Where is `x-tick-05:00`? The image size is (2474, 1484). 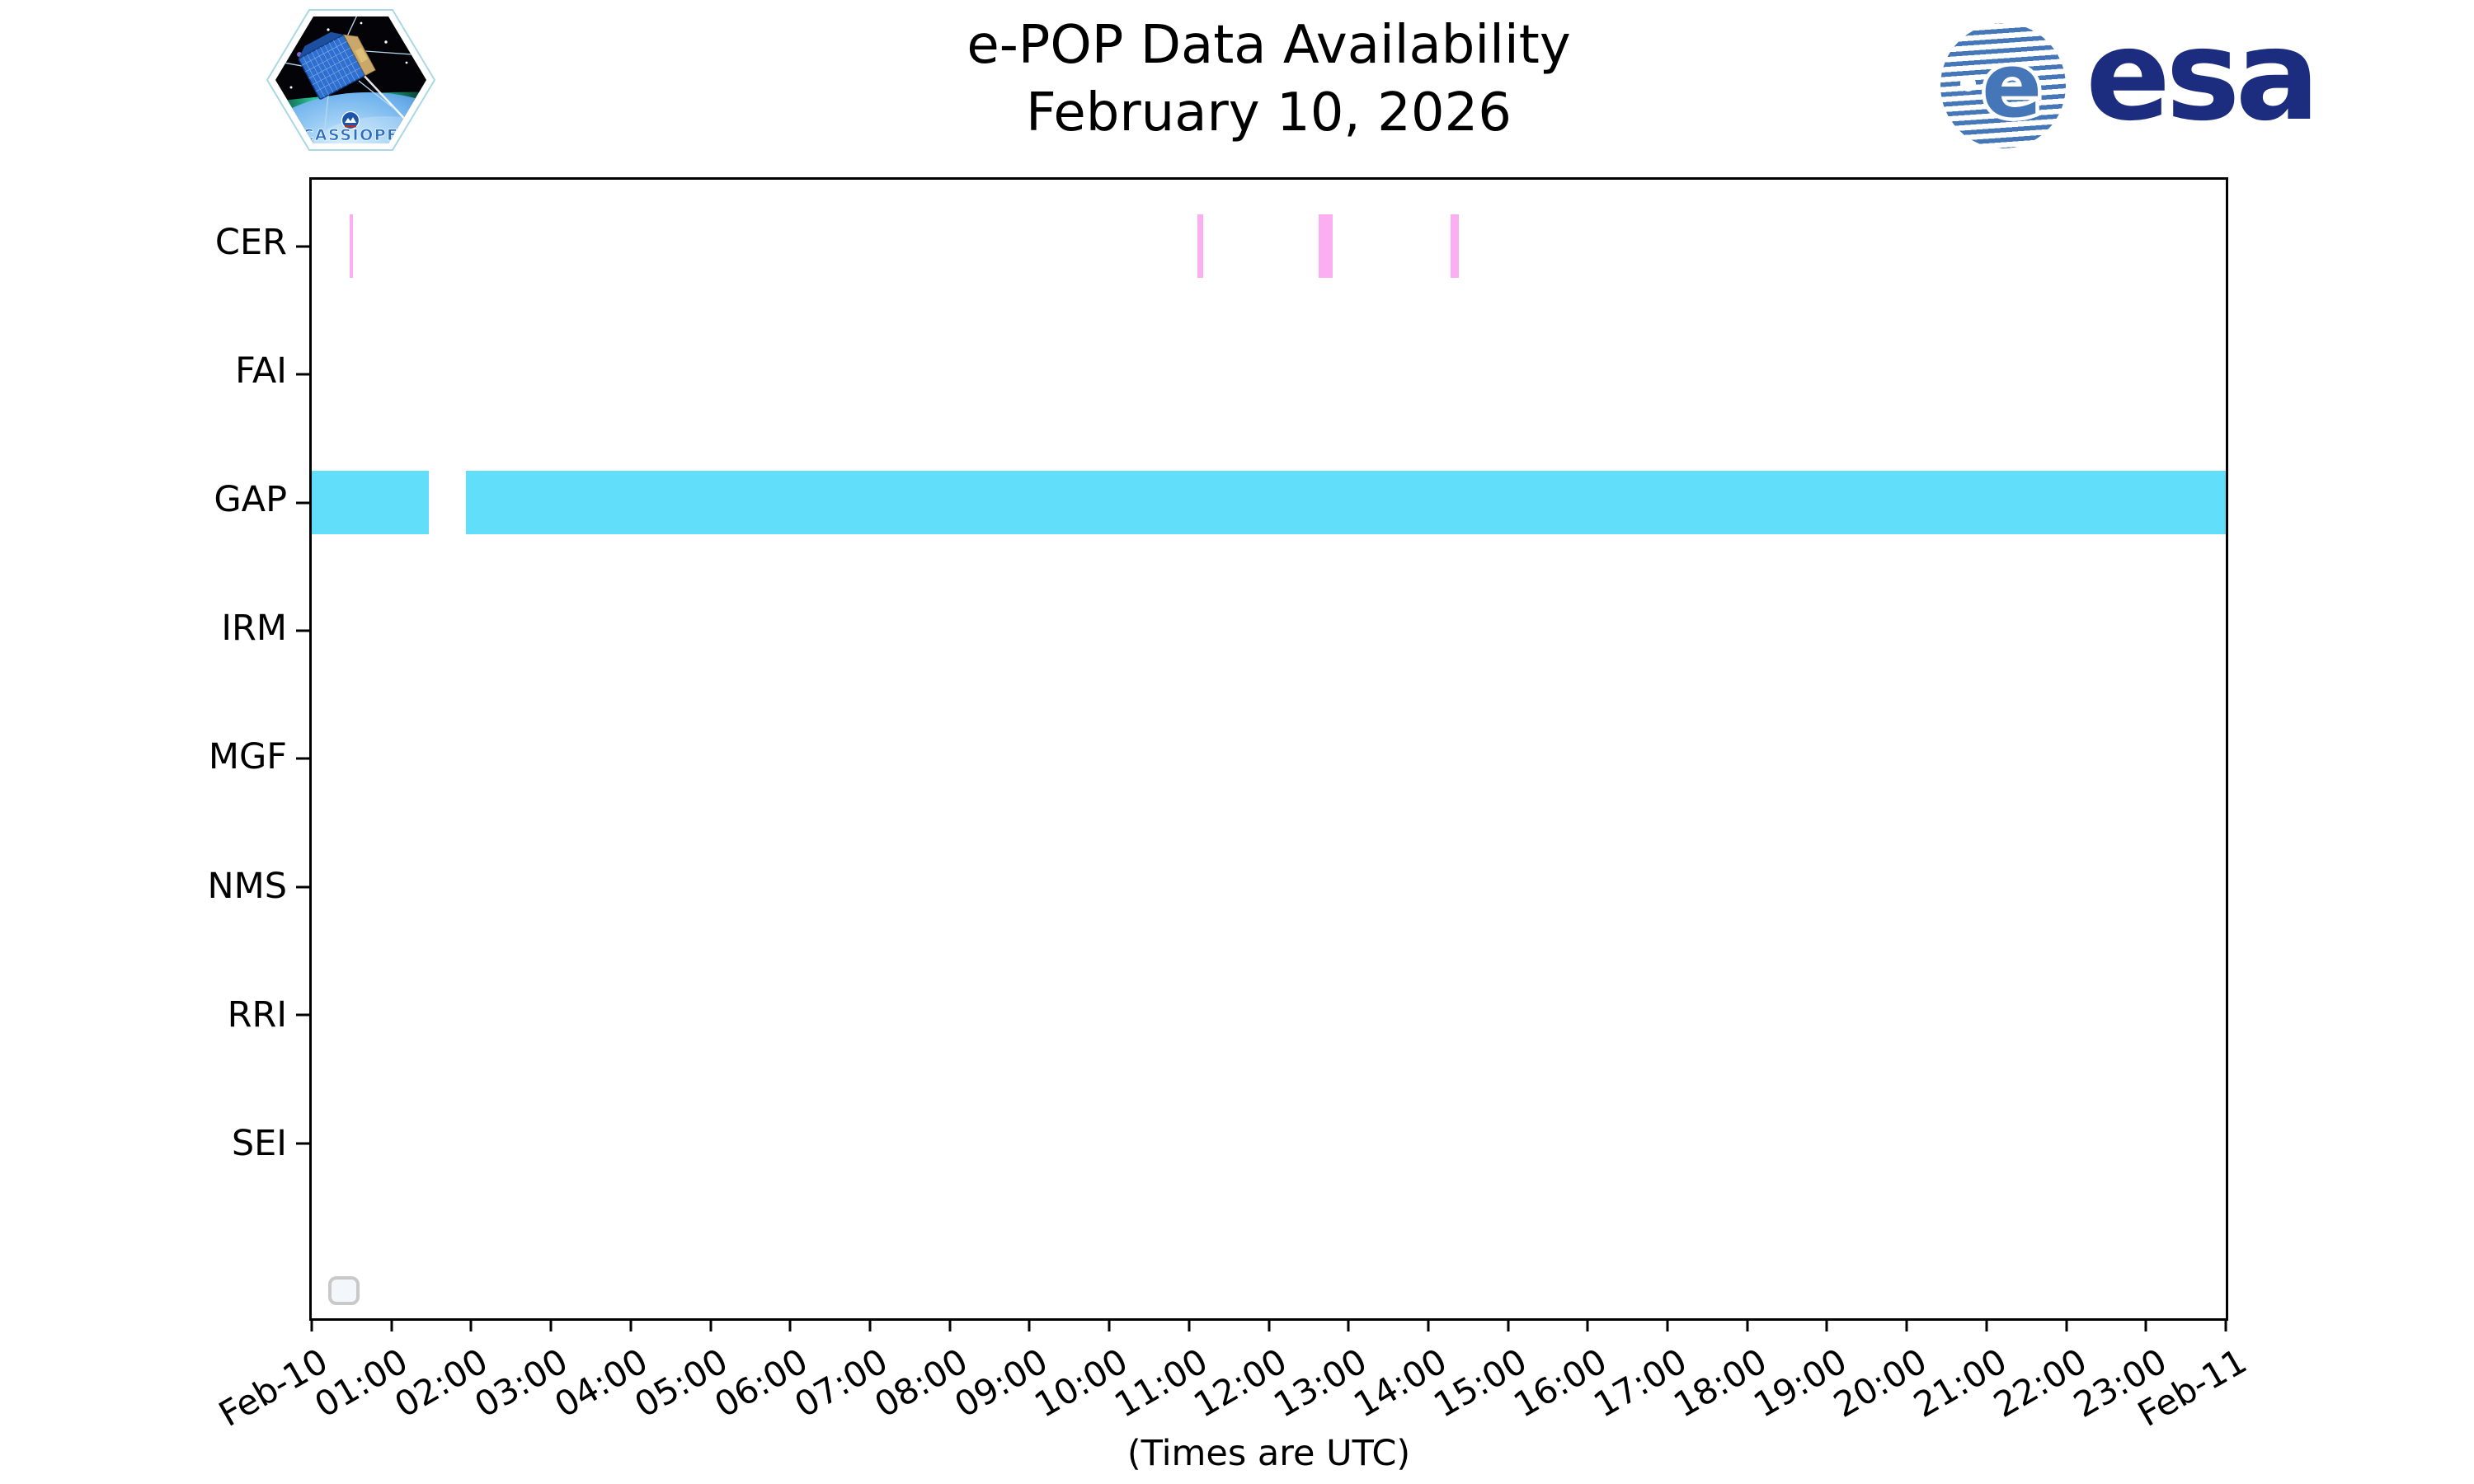 x-tick-05:00 is located at coordinates (711, 1324).